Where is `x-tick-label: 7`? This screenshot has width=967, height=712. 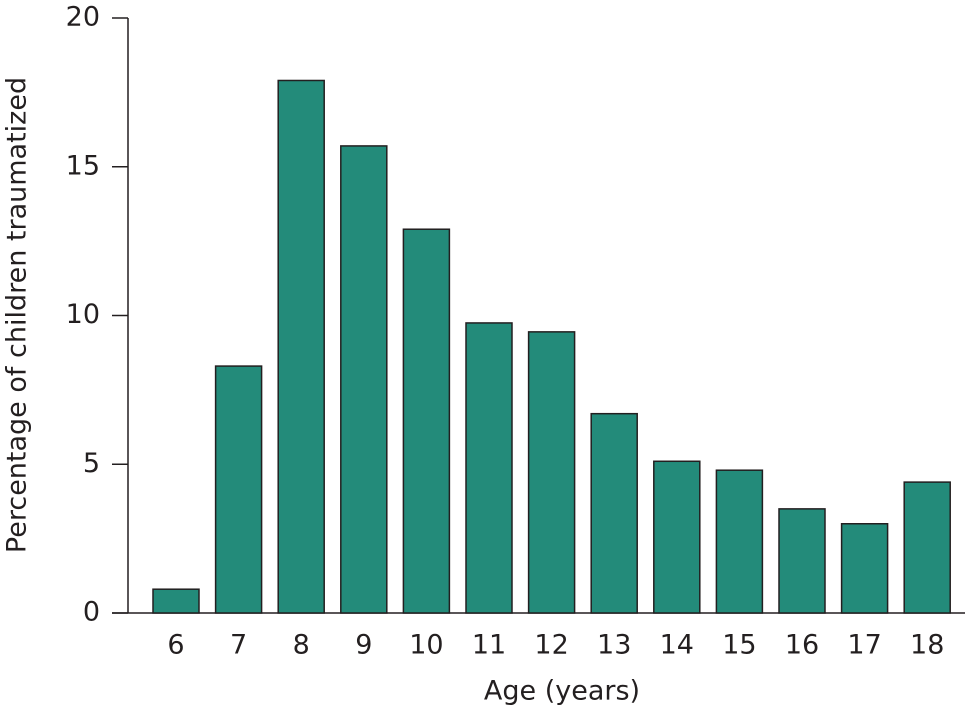
x-tick-label: 7 is located at coordinates (238, 645).